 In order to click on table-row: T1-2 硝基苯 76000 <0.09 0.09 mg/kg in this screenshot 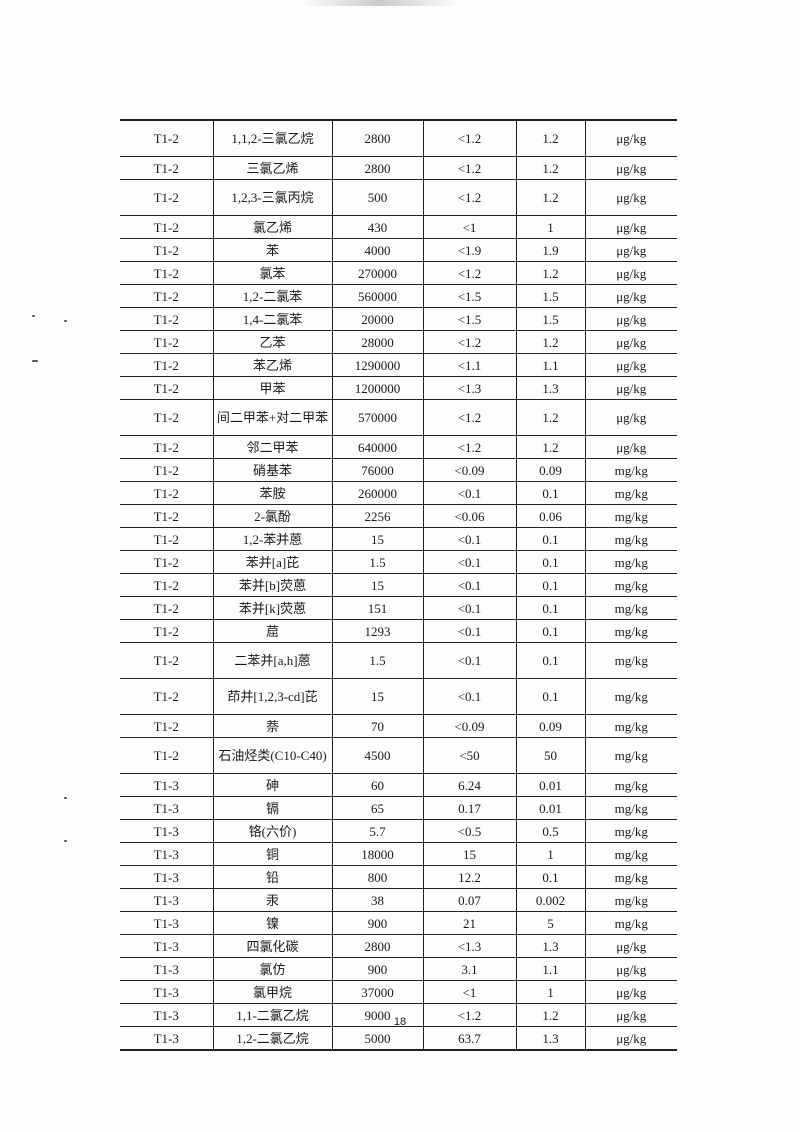, I will do `click(398, 470)`.